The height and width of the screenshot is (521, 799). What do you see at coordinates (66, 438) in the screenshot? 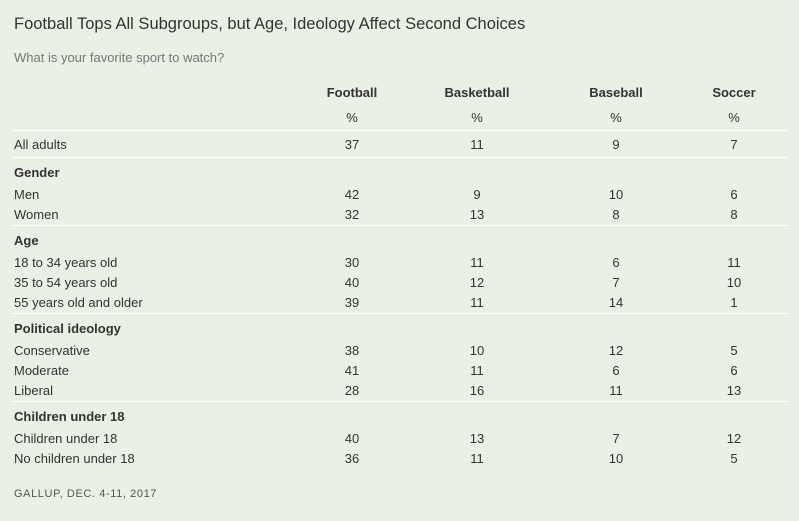
I see `row-label: Children under 18` at bounding box center [66, 438].